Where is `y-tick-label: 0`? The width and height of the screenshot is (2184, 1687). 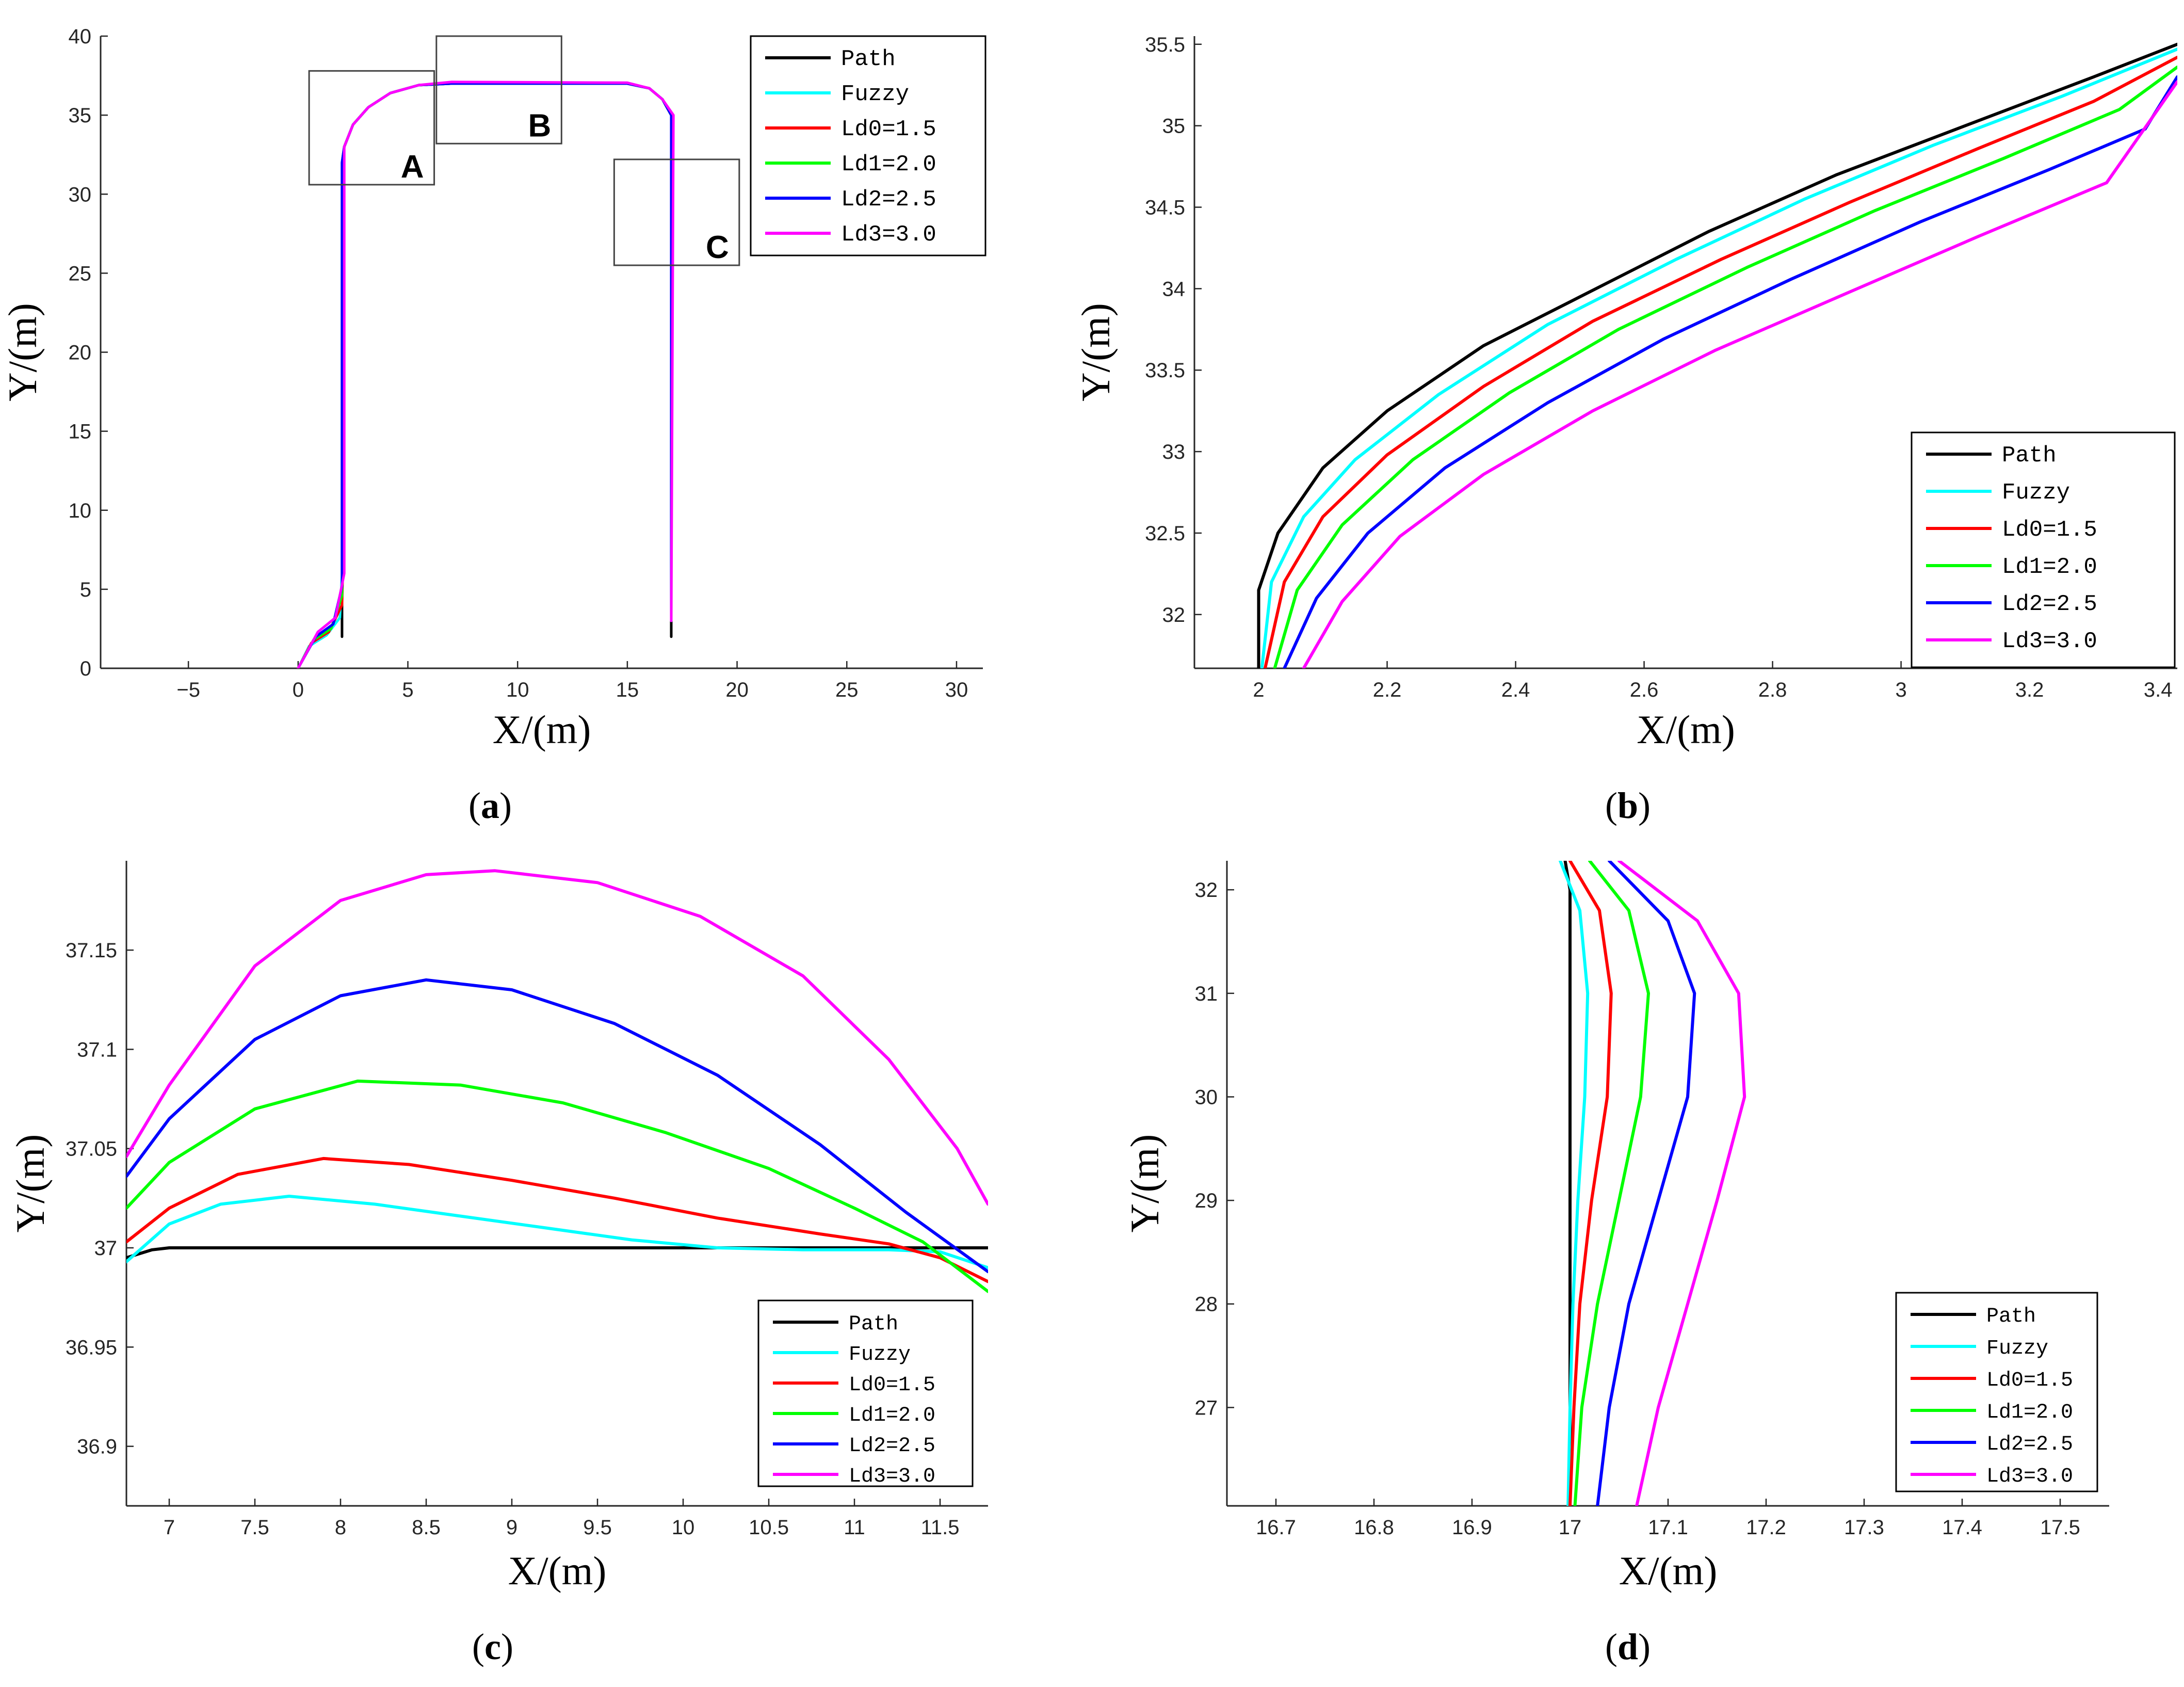
y-tick-label: 0 is located at coordinates (85, 668).